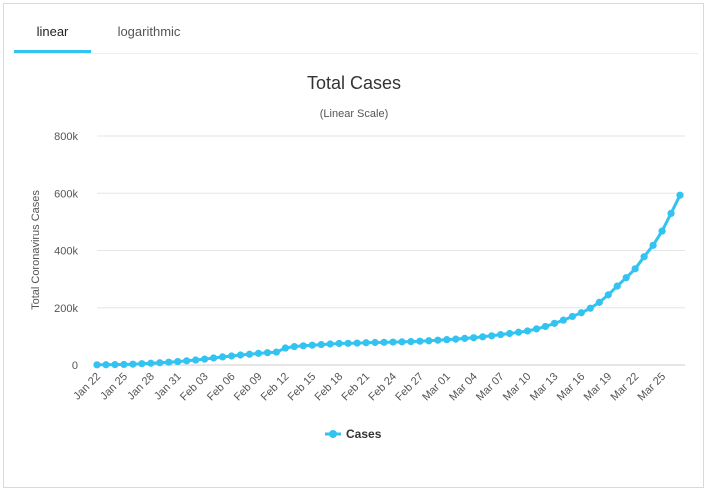 The width and height of the screenshot is (716, 496). I want to click on y-axis-label: Total Coronavirus Cases, so click(36, 250).